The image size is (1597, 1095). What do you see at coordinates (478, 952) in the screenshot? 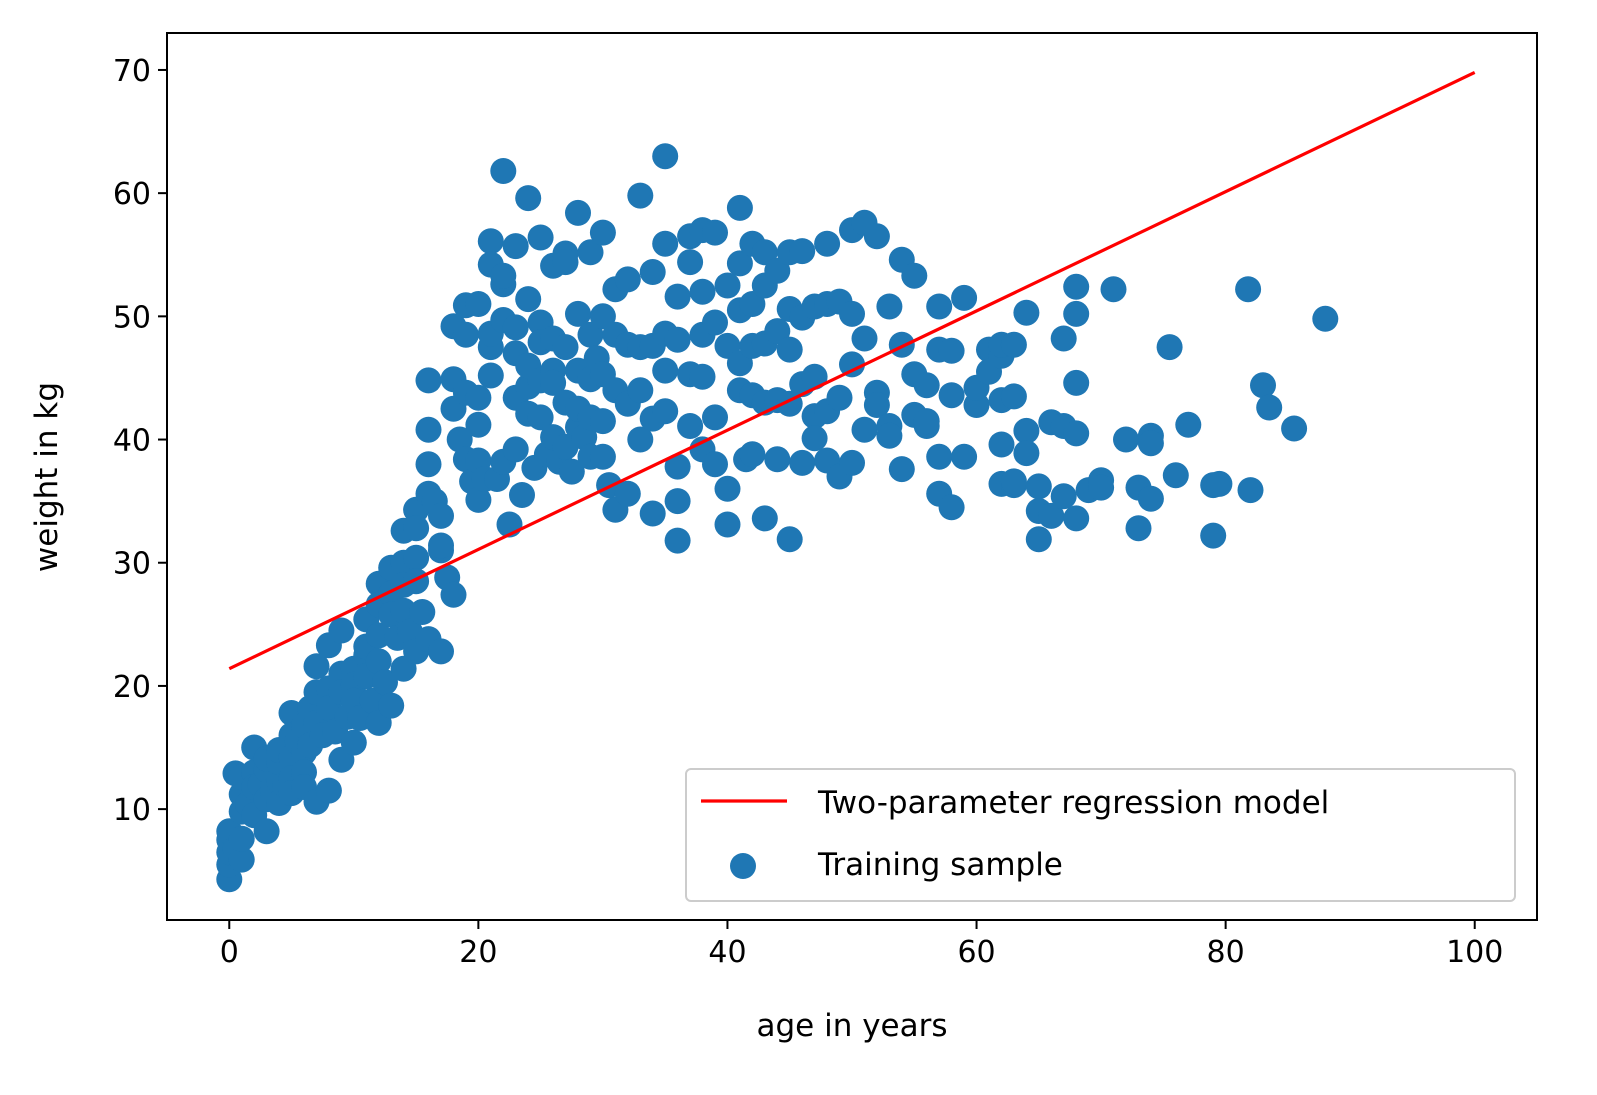
I see `x-tick-label: 20` at bounding box center [478, 952].